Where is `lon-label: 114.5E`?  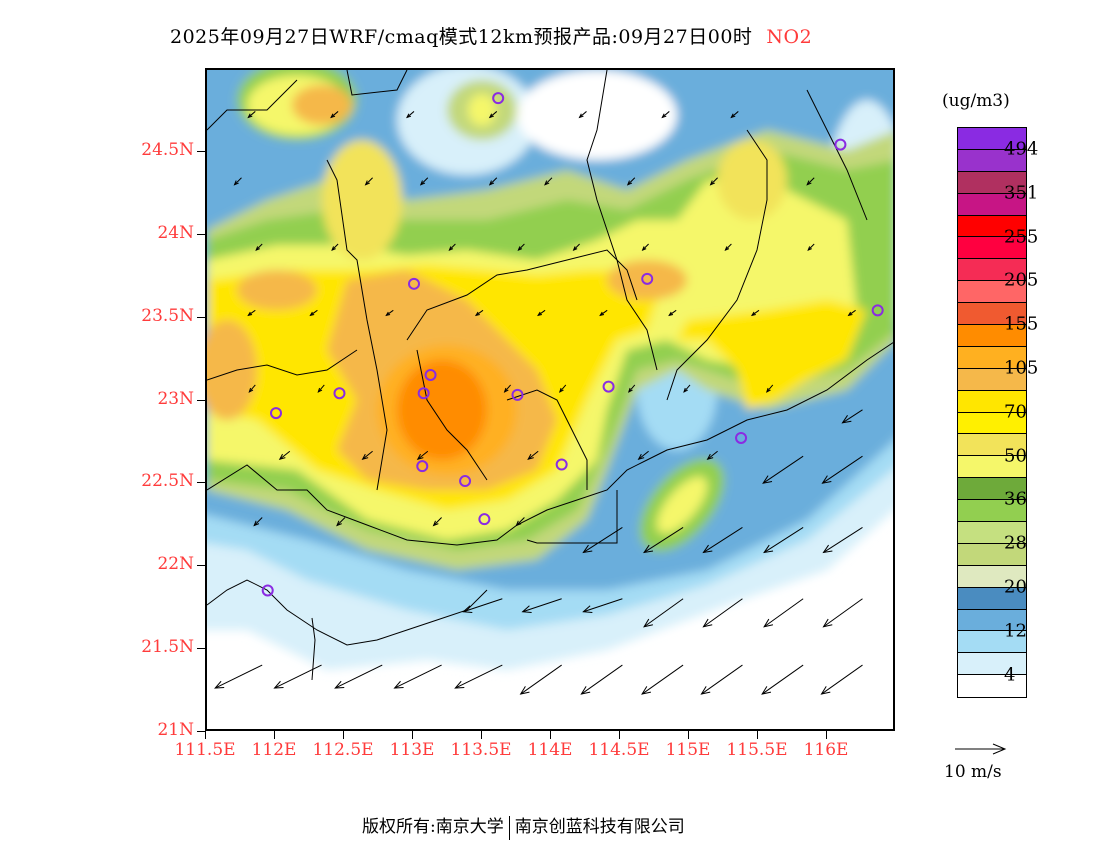 lon-label: 114.5E is located at coordinates (619, 750).